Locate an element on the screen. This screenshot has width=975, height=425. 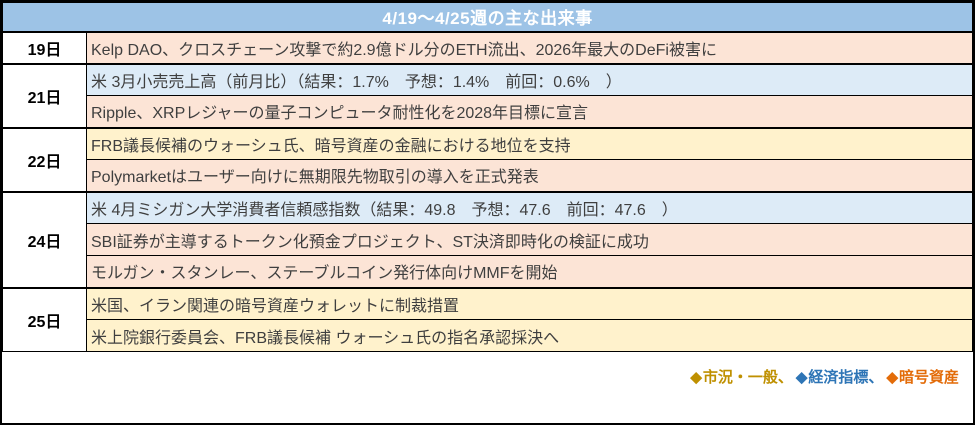
table-row: モルガン・スタンレー、ステーブルコイン発行体向けMMFを開始 is located at coordinates (488, 271).